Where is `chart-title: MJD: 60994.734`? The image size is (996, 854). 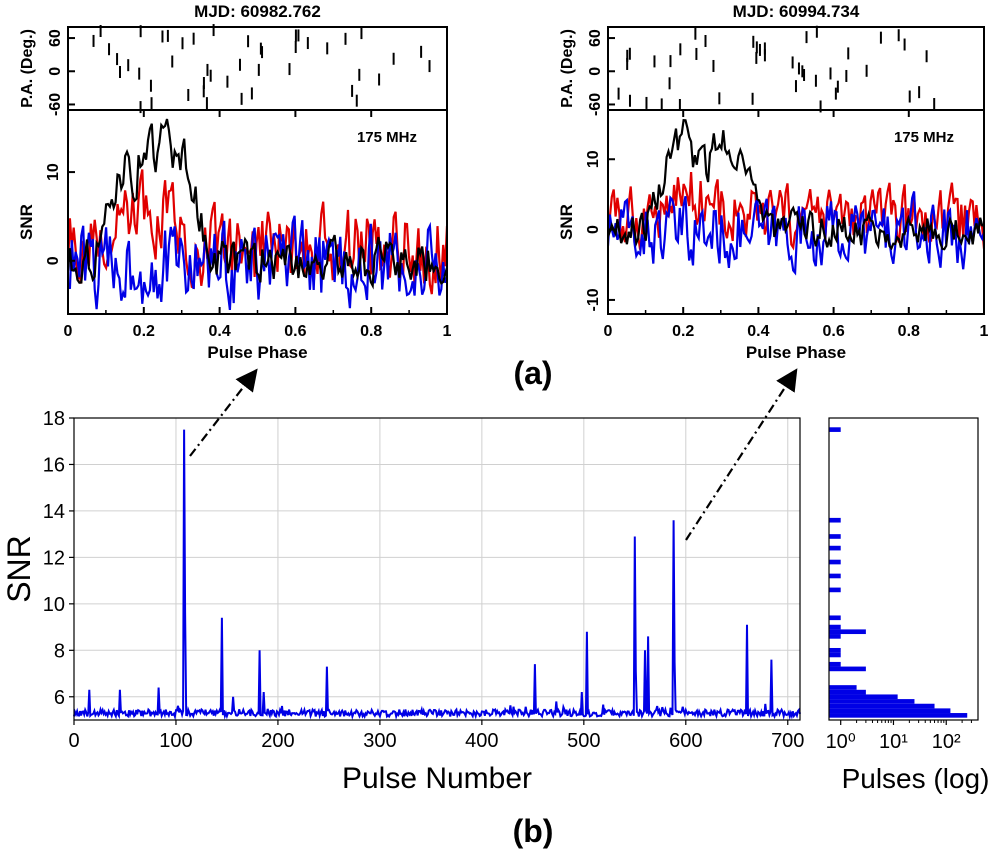
chart-title: MJD: 60994.734 is located at coordinates (796, 11).